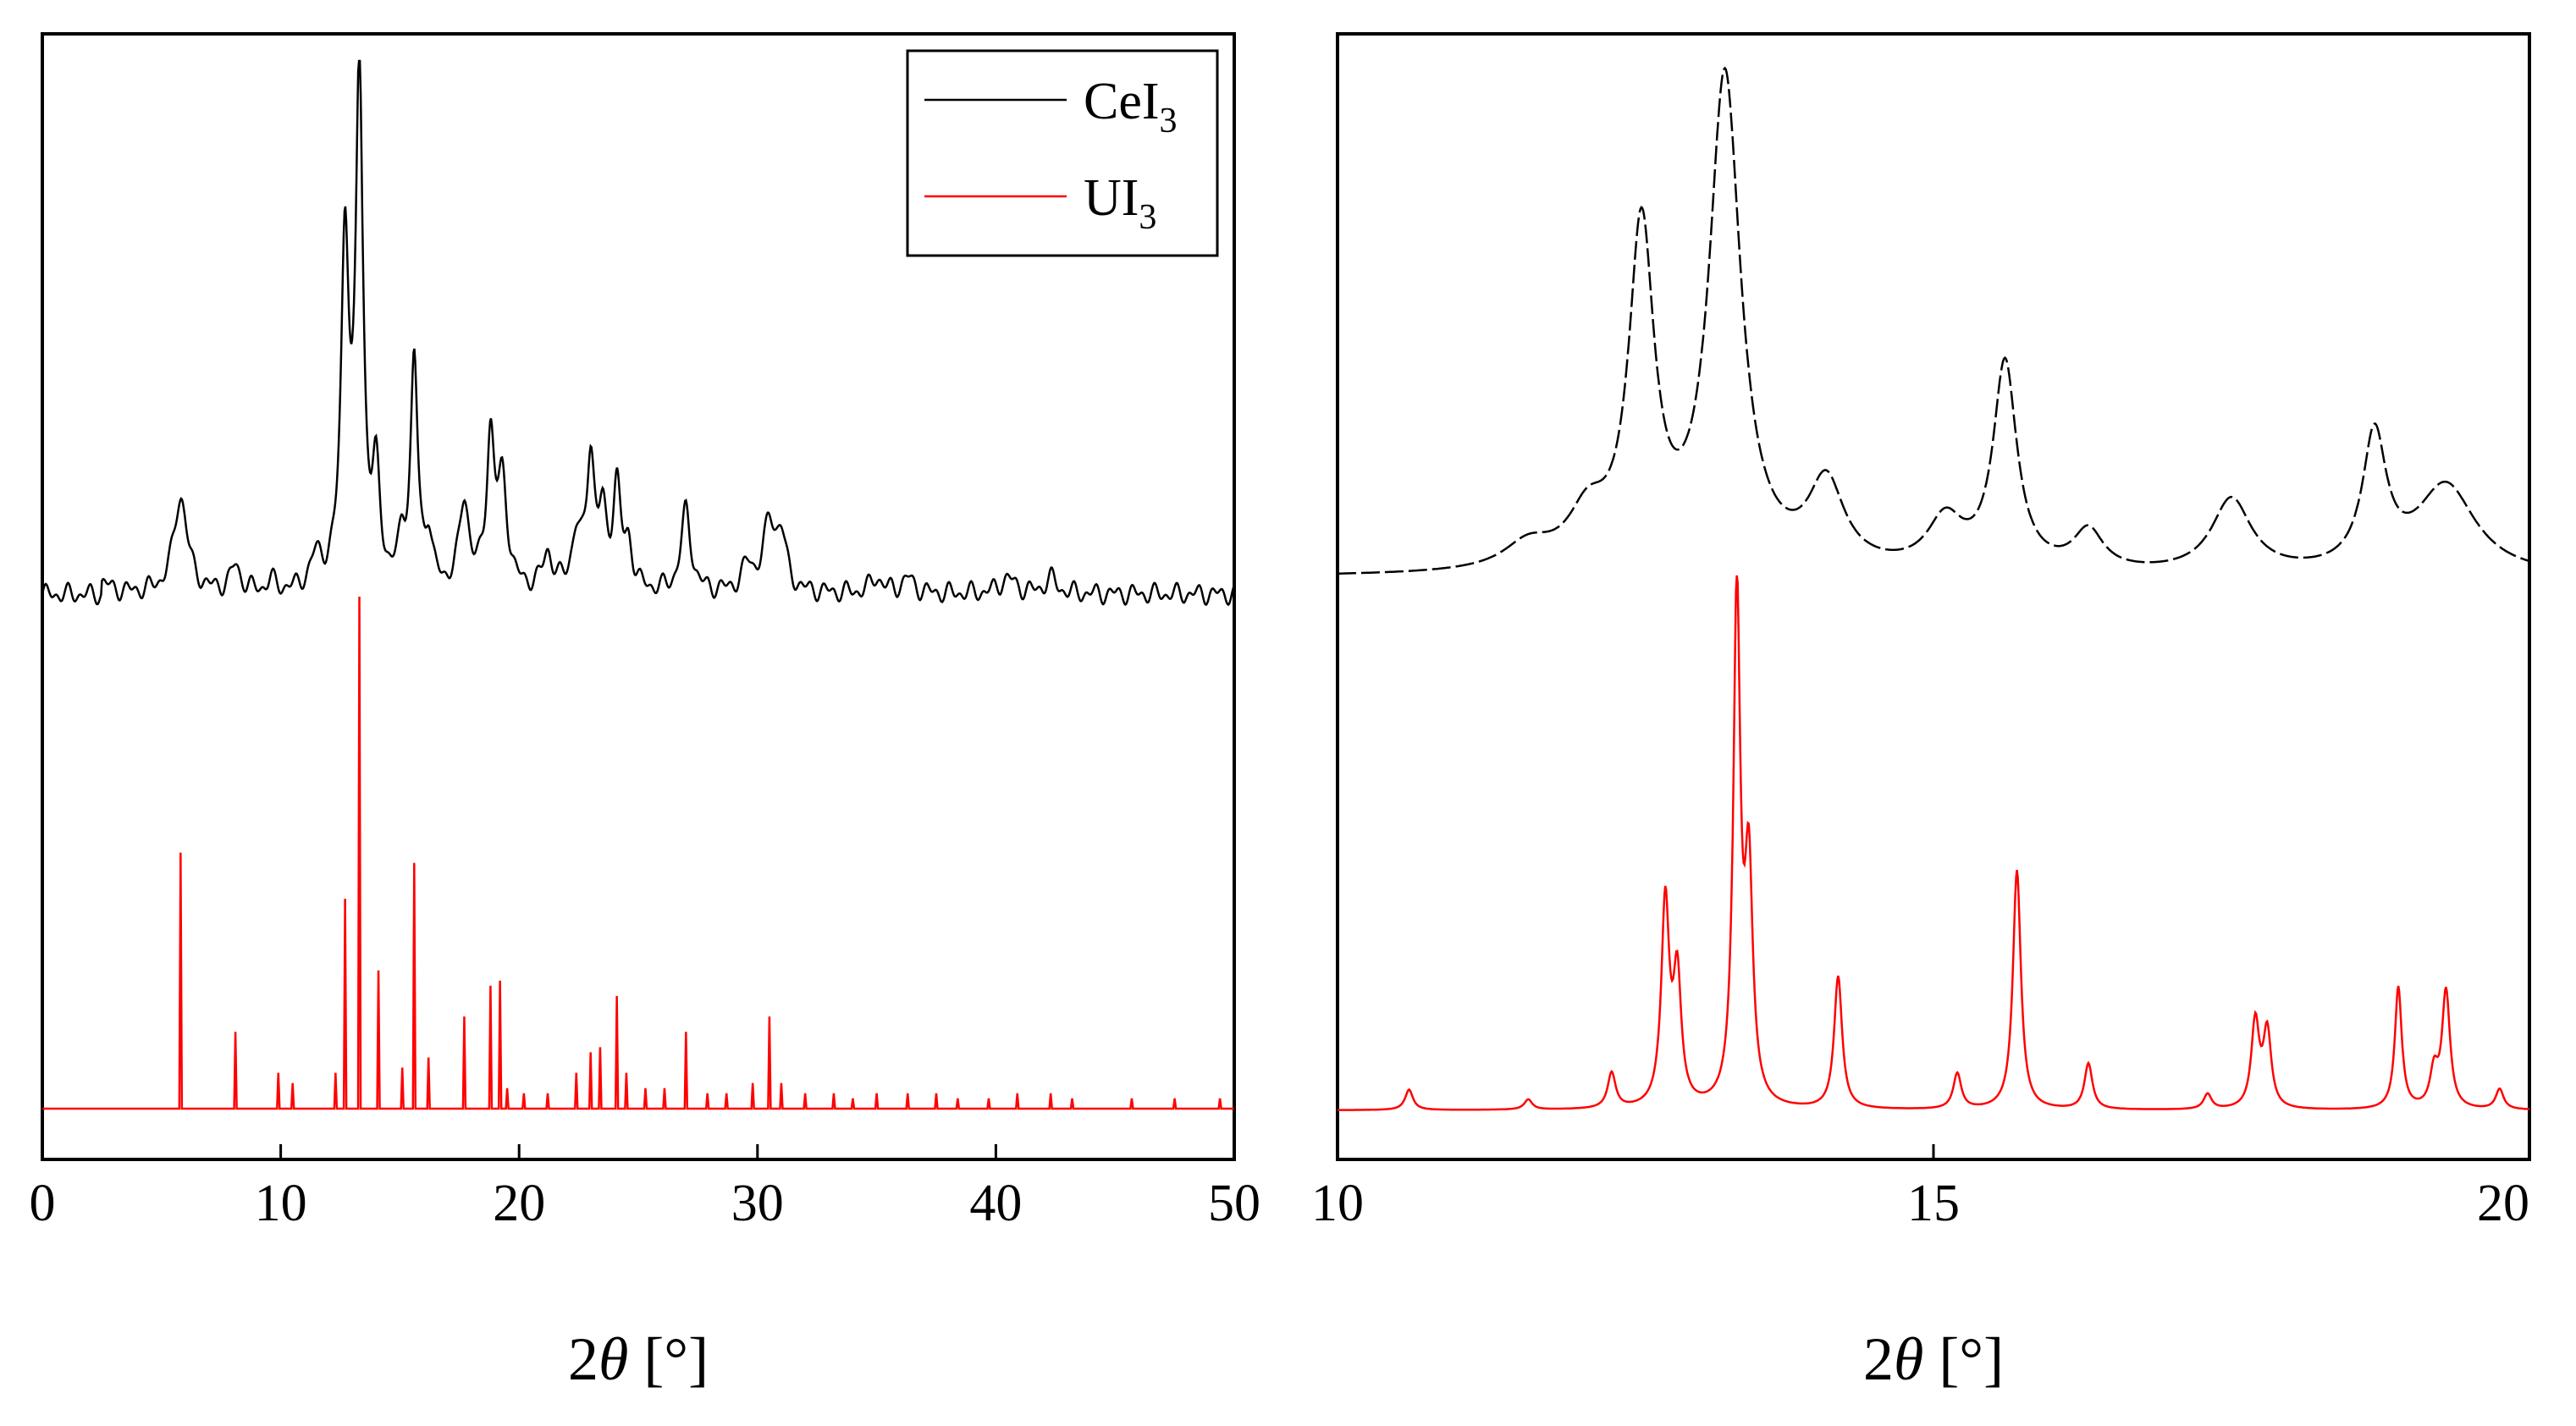 The image size is (2576, 1426). What do you see at coordinates (758, 1203) in the screenshot?
I see `left-x-tick-label-30: 30` at bounding box center [758, 1203].